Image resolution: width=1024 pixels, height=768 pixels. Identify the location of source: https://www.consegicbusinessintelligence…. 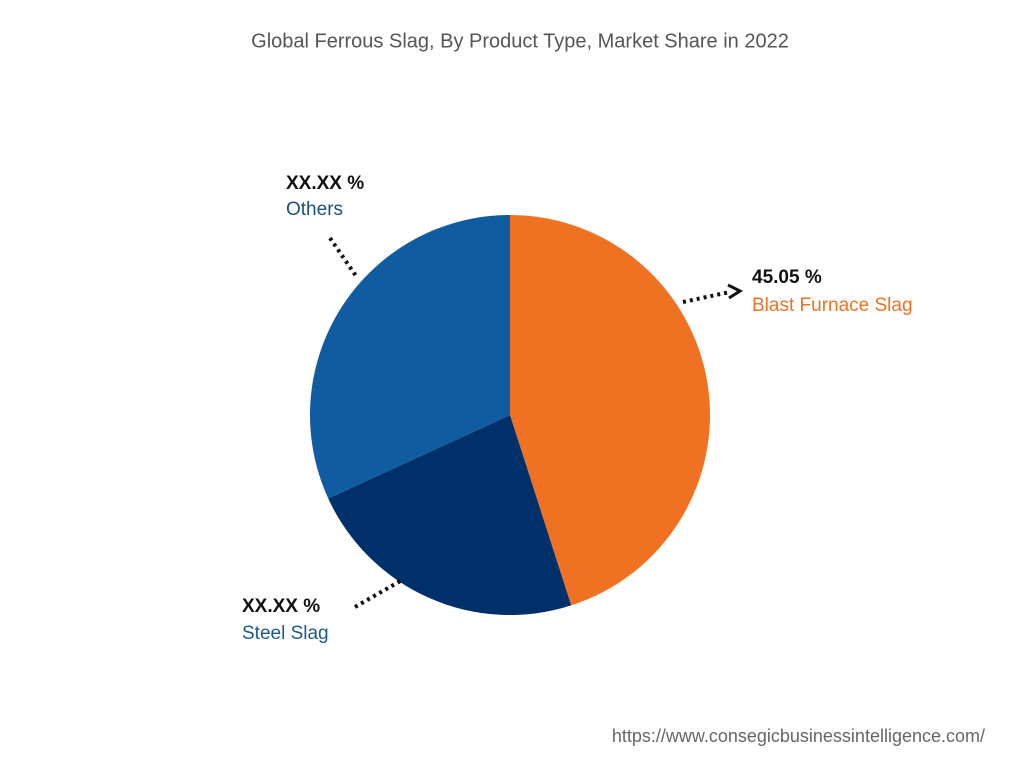
(798, 736).